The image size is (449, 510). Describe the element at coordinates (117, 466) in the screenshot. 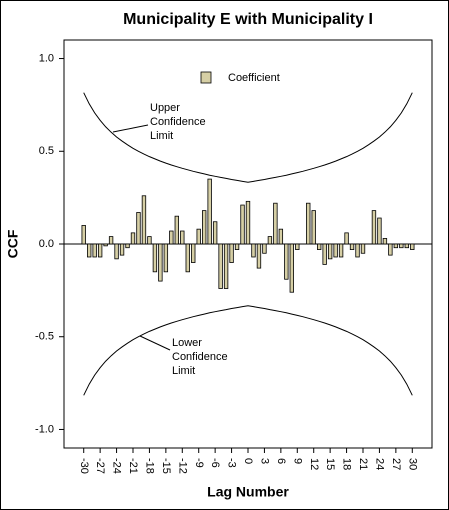

I see `x-tick-label: -24` at that location.